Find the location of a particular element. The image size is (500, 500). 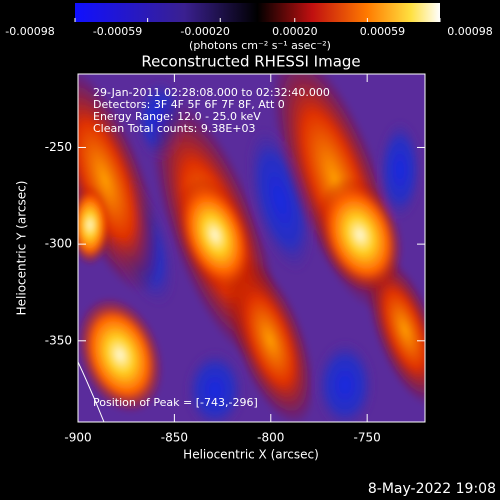

colorbar is located at coordinates (257, 12).